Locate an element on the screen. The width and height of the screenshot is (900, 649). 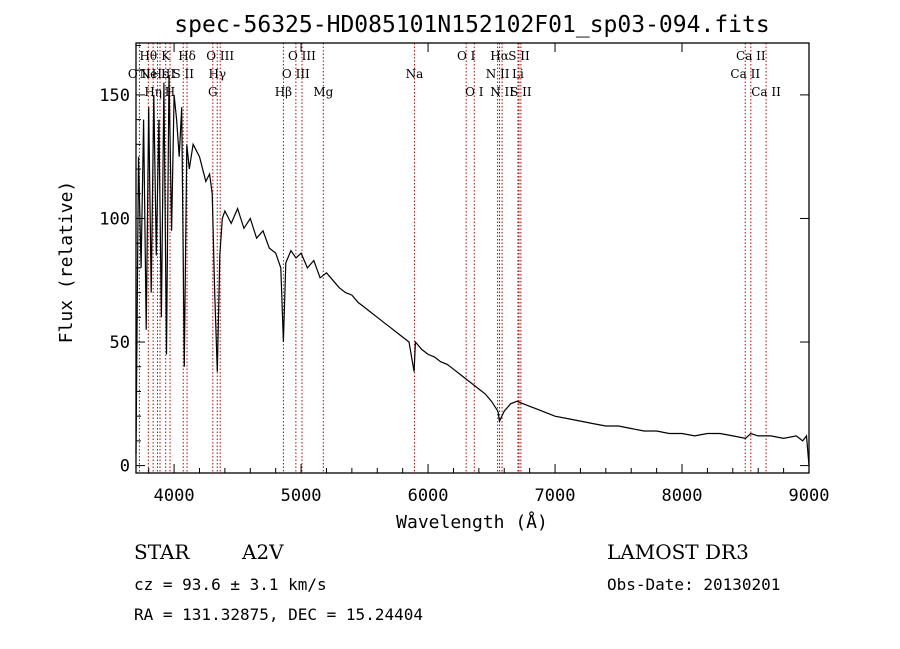
line-label-9: G is located at coordinates (213, 92).